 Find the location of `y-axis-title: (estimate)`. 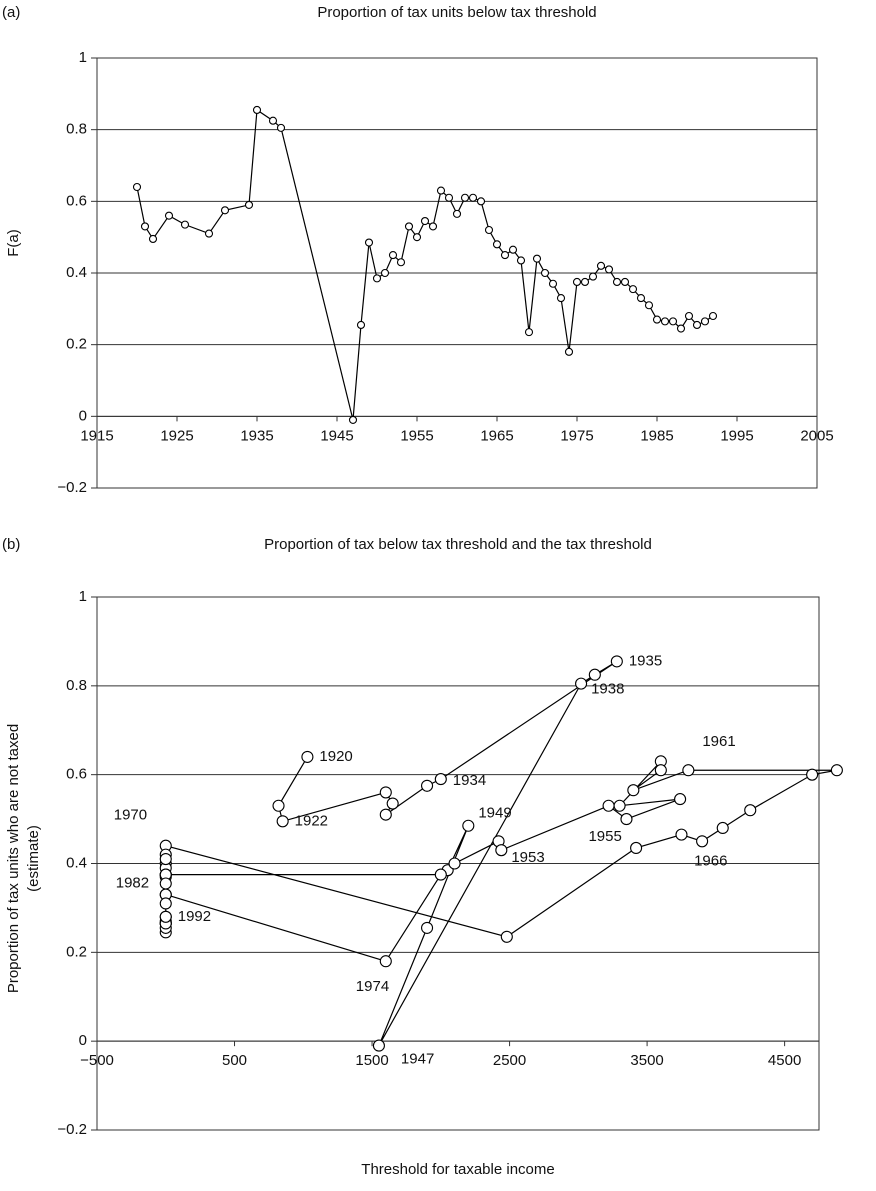

y-axis-title: (estimate) is located at coordinates (33, 858).